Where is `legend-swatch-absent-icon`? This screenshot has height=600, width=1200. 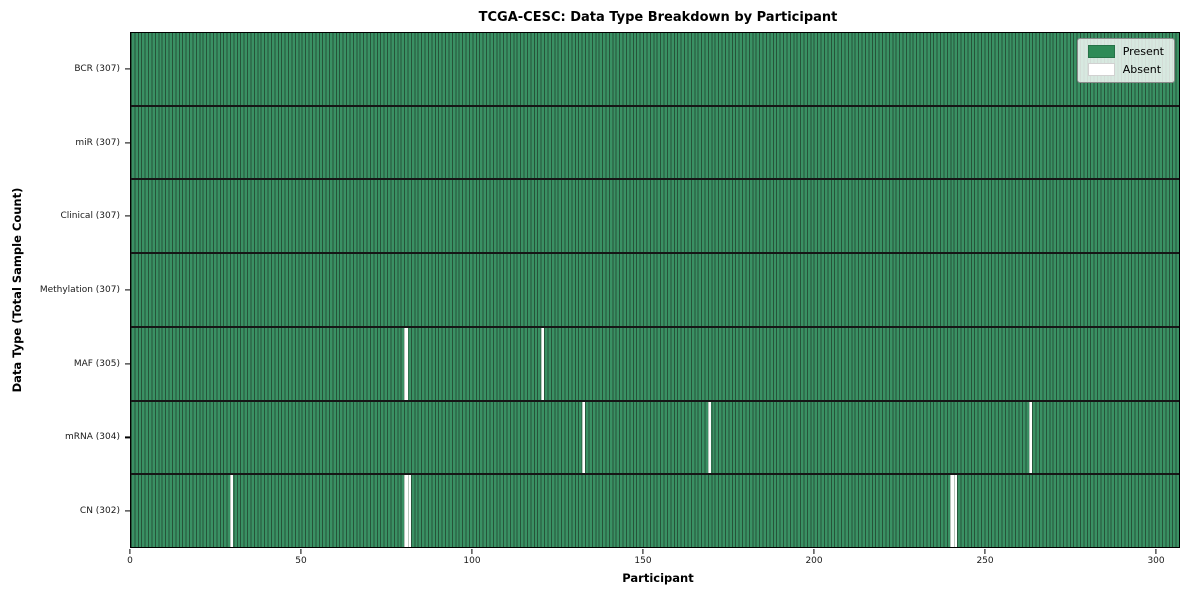
legend-swatch-absent-icon is located at coordinates (1101, 69).